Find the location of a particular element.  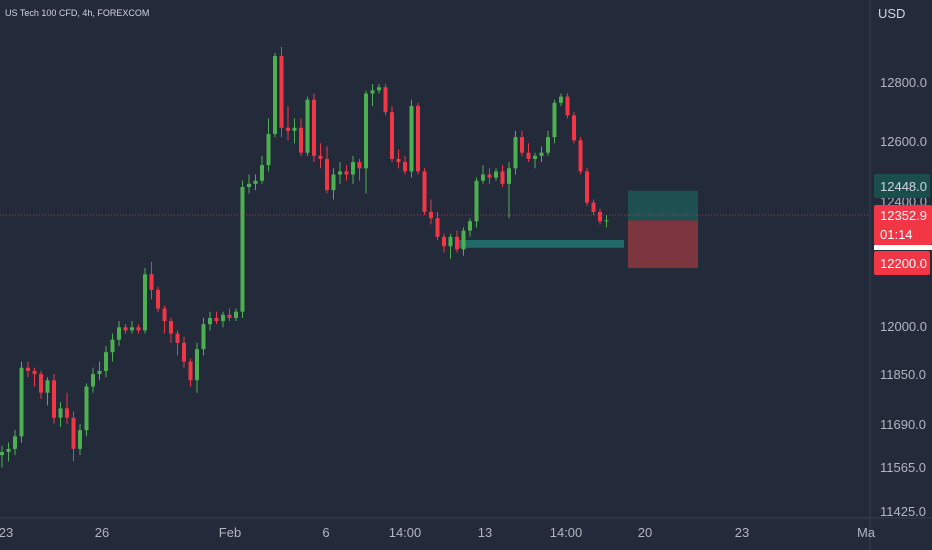

time-tick-label: 6 is located at coordinates (325, 532).